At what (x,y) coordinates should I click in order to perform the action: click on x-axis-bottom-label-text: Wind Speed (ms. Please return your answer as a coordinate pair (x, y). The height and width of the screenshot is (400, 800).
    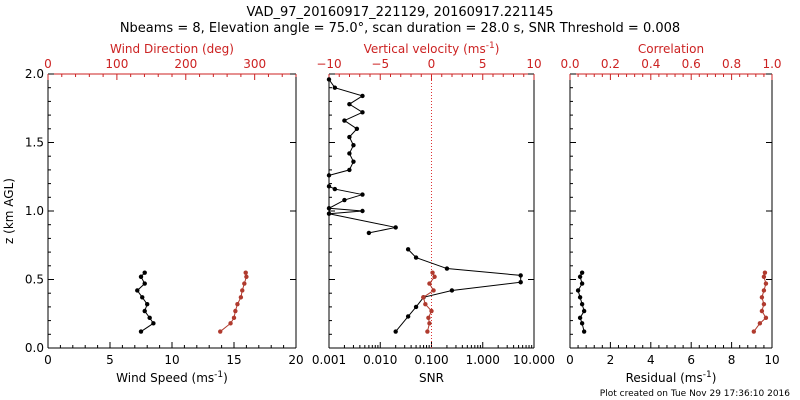
    Looking at the image, I should click on (165, 378).